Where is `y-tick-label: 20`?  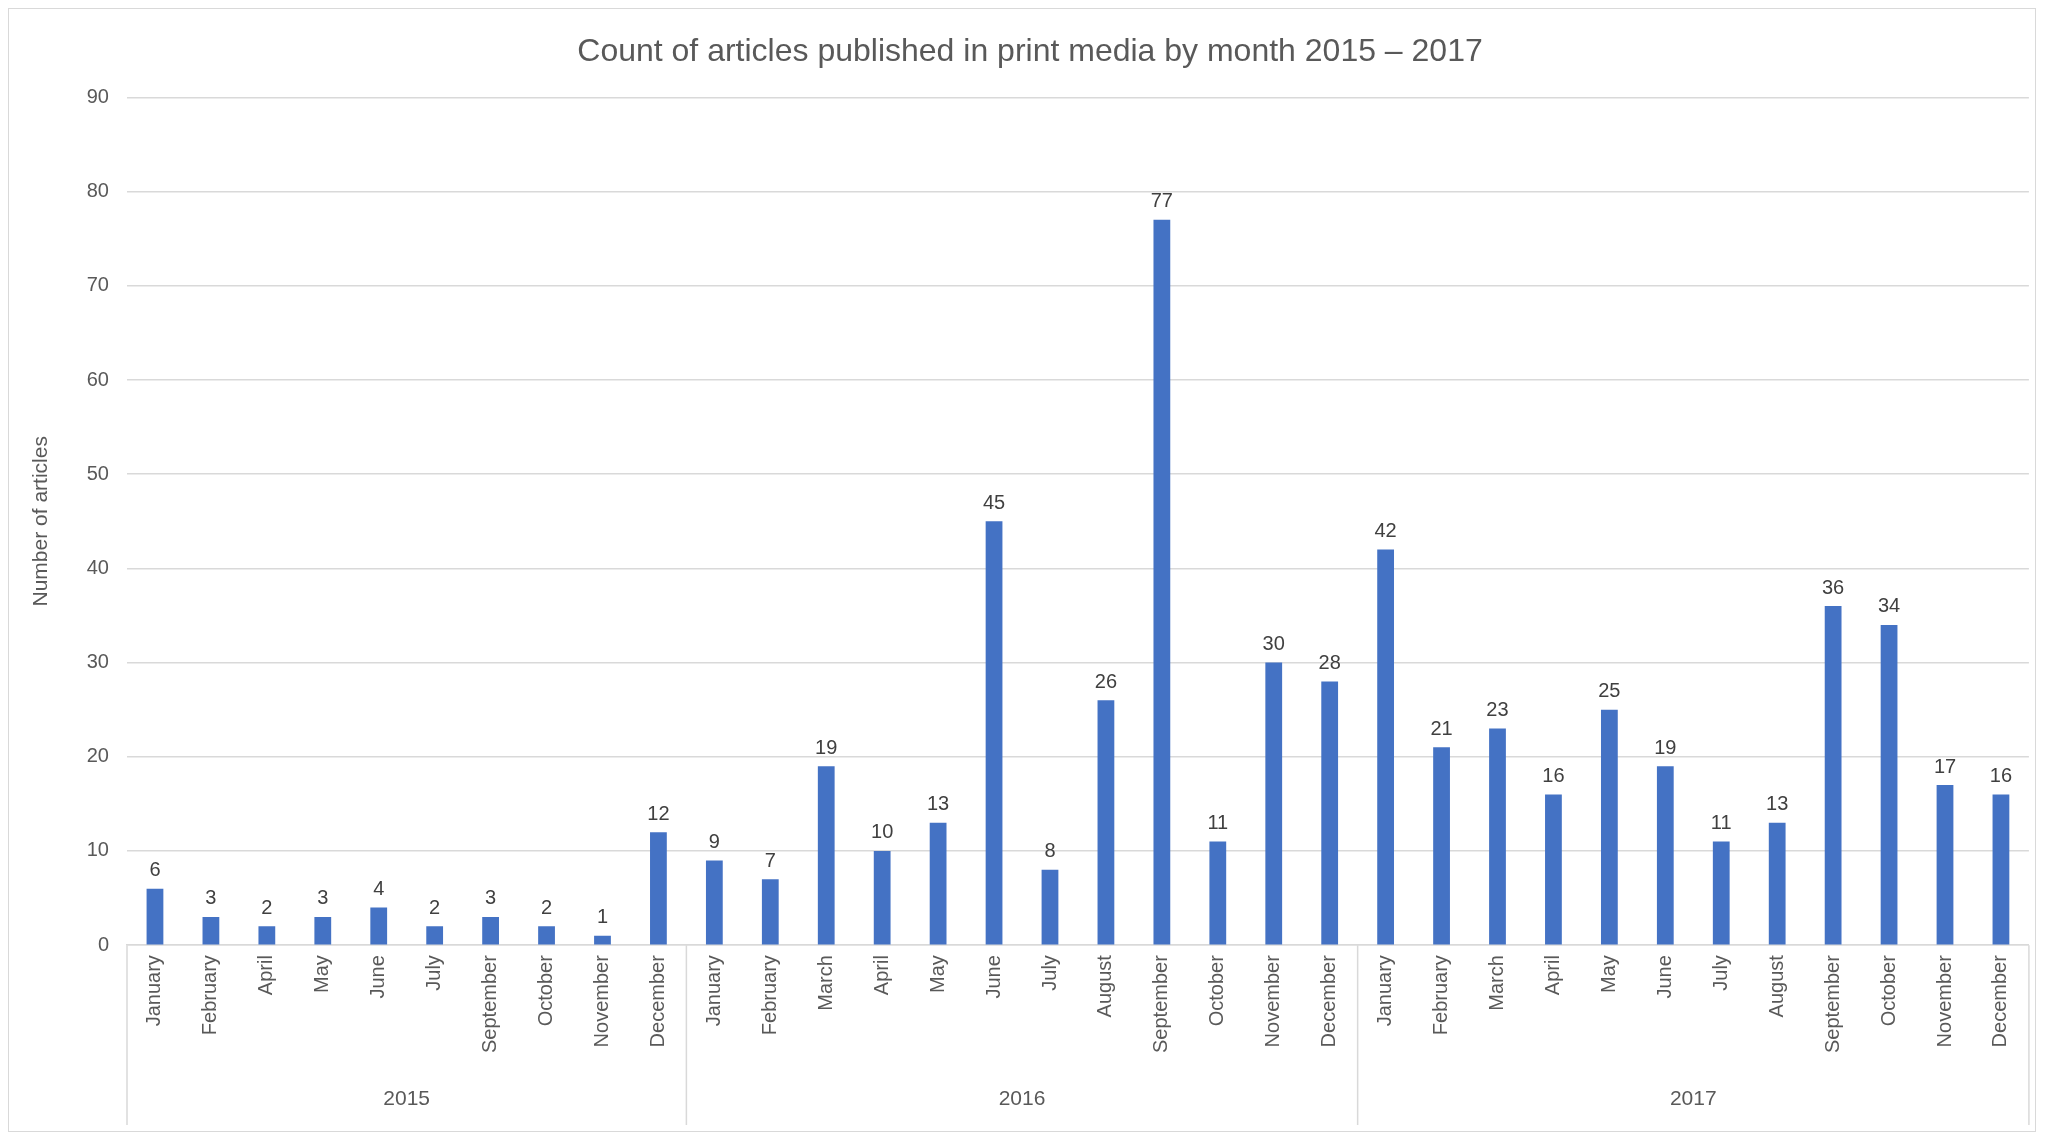 y-tick-label: 20 is located at coordinates (97, 755).